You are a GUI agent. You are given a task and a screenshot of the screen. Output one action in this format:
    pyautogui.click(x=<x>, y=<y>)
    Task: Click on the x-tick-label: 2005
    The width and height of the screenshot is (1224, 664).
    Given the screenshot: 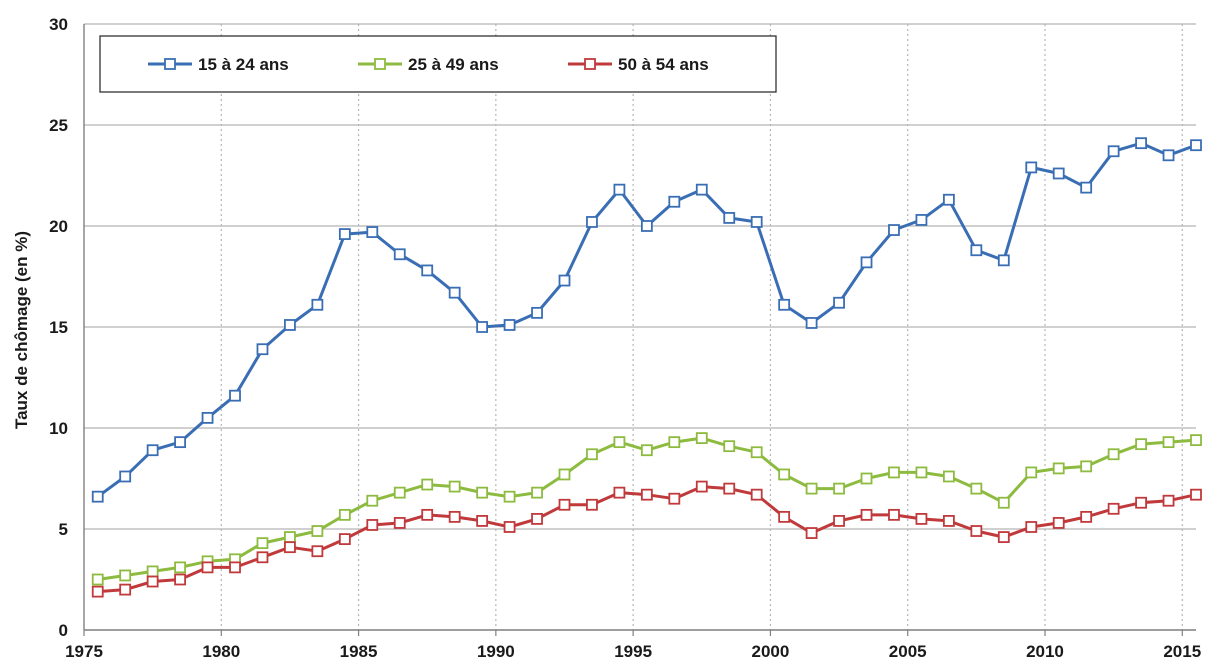 What is the action you would take?
    pyautogui.click(x=908, y=651)
    